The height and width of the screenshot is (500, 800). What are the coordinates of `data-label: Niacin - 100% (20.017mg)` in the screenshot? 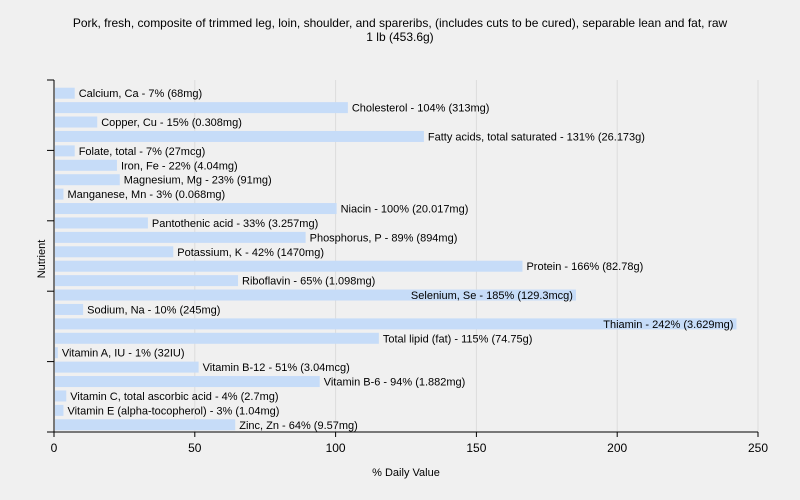 It's located at (405, 210).